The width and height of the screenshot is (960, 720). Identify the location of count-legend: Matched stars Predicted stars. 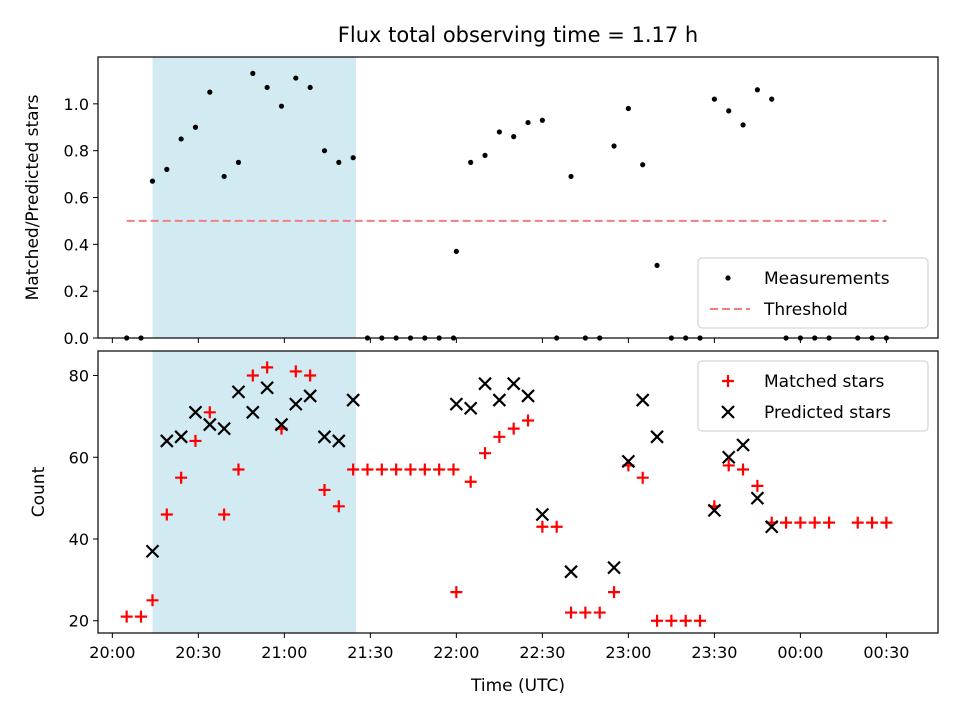
(813, 396).